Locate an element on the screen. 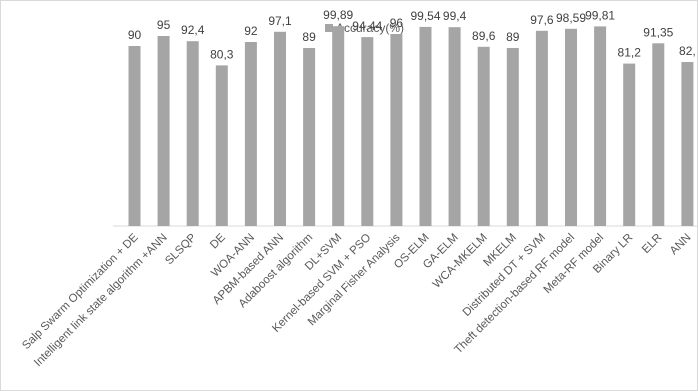  value-label-13: 89 is located at coordinates (513, 37).